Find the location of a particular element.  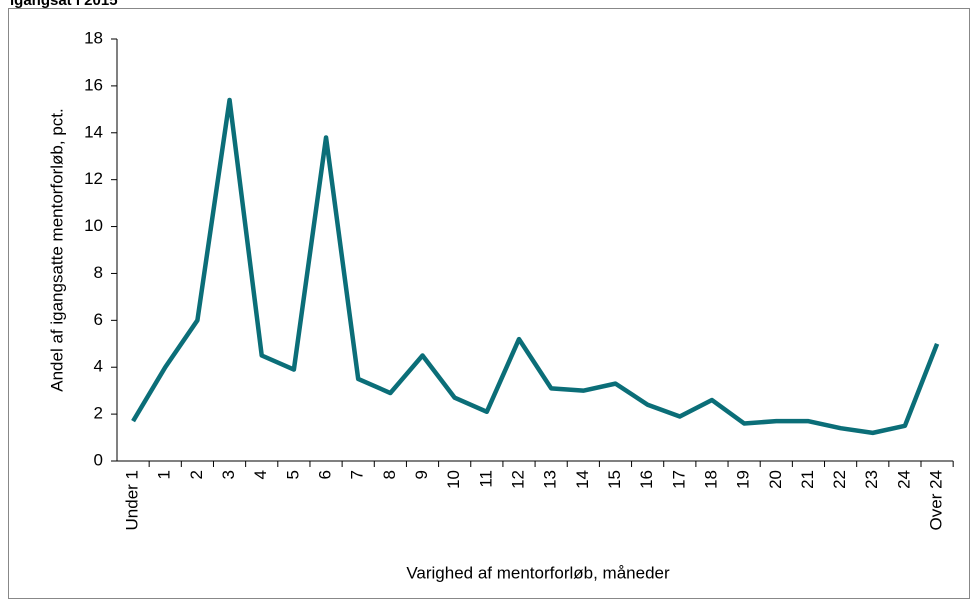

x-tick-label: 16 is located at coordinates (646, 479).